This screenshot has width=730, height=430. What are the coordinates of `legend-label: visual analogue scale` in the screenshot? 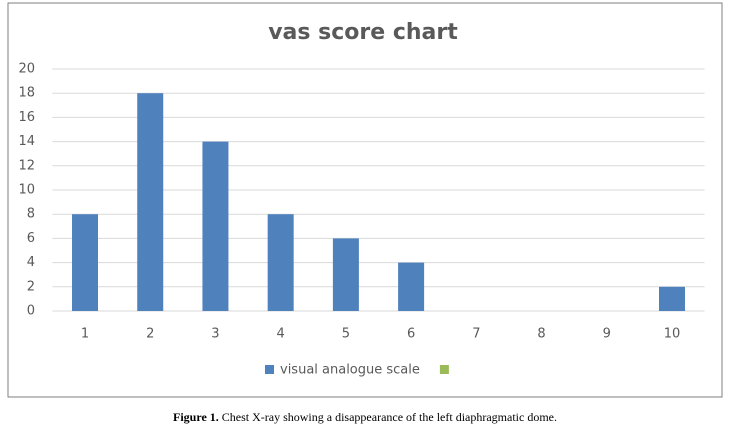 It's located at (350, 370).